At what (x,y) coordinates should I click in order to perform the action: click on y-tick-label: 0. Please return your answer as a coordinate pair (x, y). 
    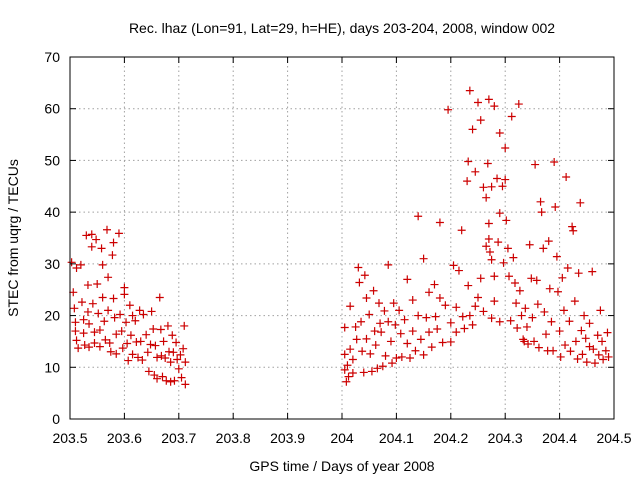
    Looking at the image, I should click on (56, 419).